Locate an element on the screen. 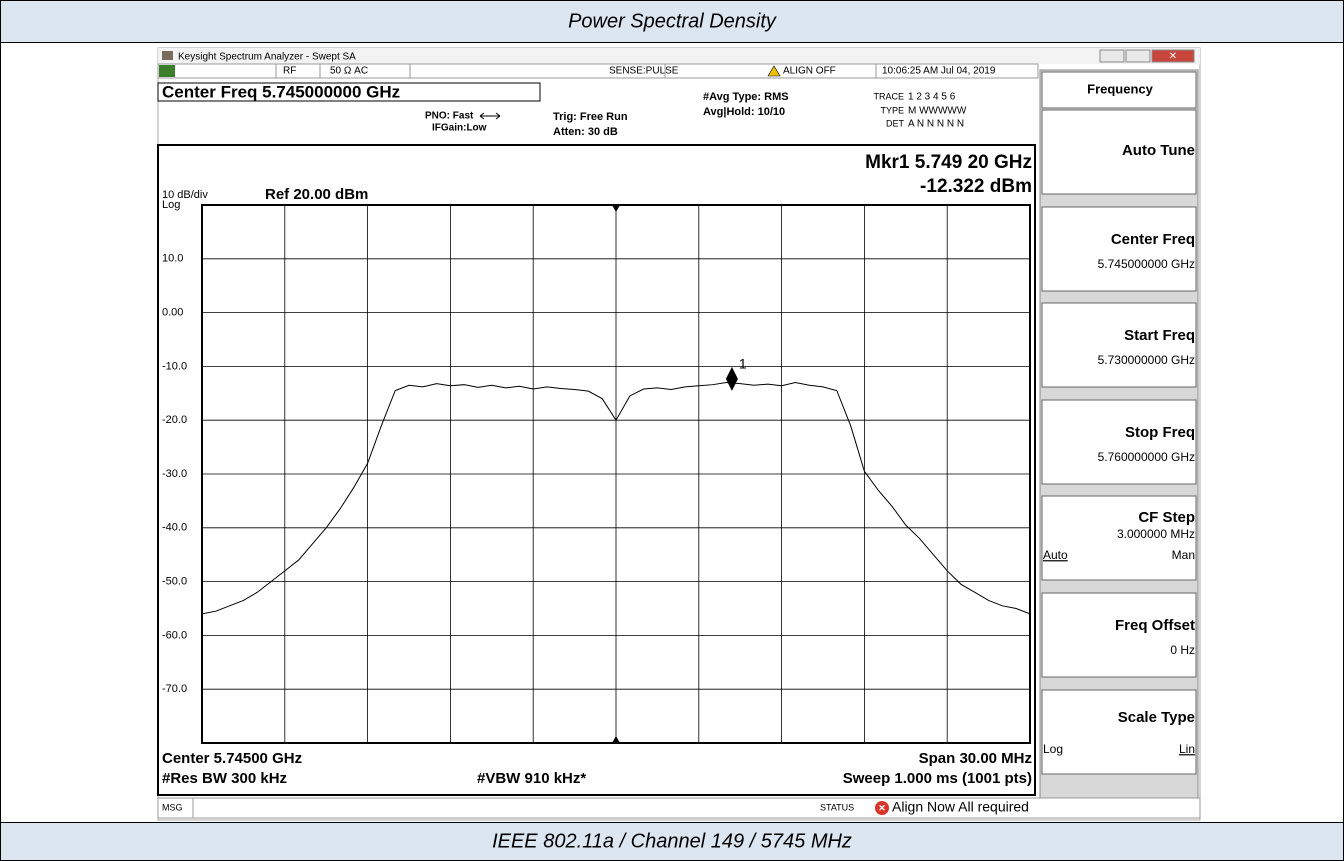  type-values: M WWWWW is located at coordinates (937, 111).